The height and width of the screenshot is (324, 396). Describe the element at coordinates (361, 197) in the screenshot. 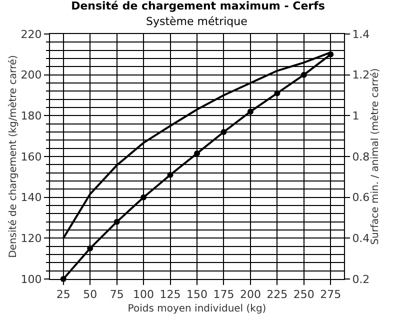

I see `y2-tick-label: 0.6` at that location.